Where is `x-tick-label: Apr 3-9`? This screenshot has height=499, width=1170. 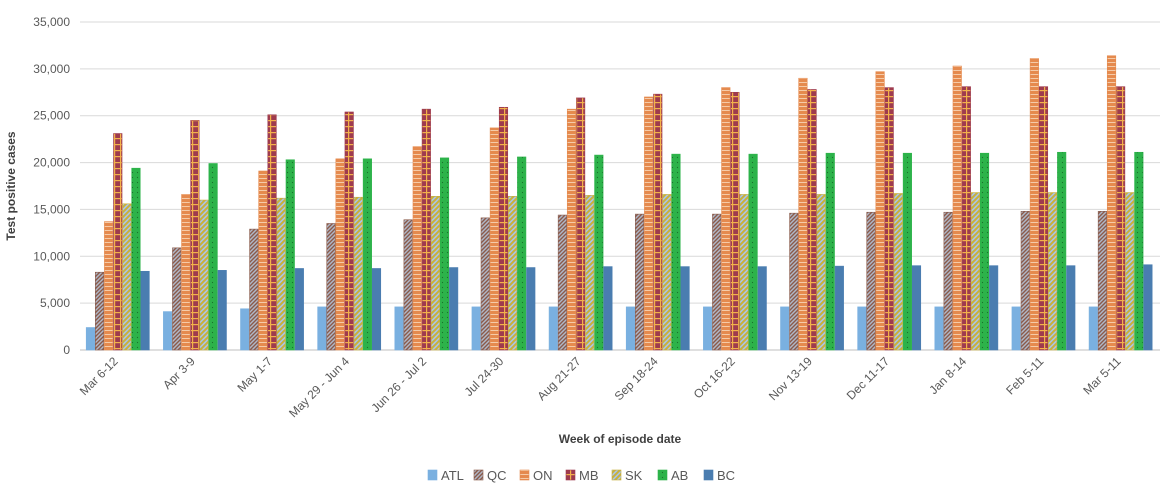 x-tick-label: Apr 3-9 is located at coordinates (179, 373).